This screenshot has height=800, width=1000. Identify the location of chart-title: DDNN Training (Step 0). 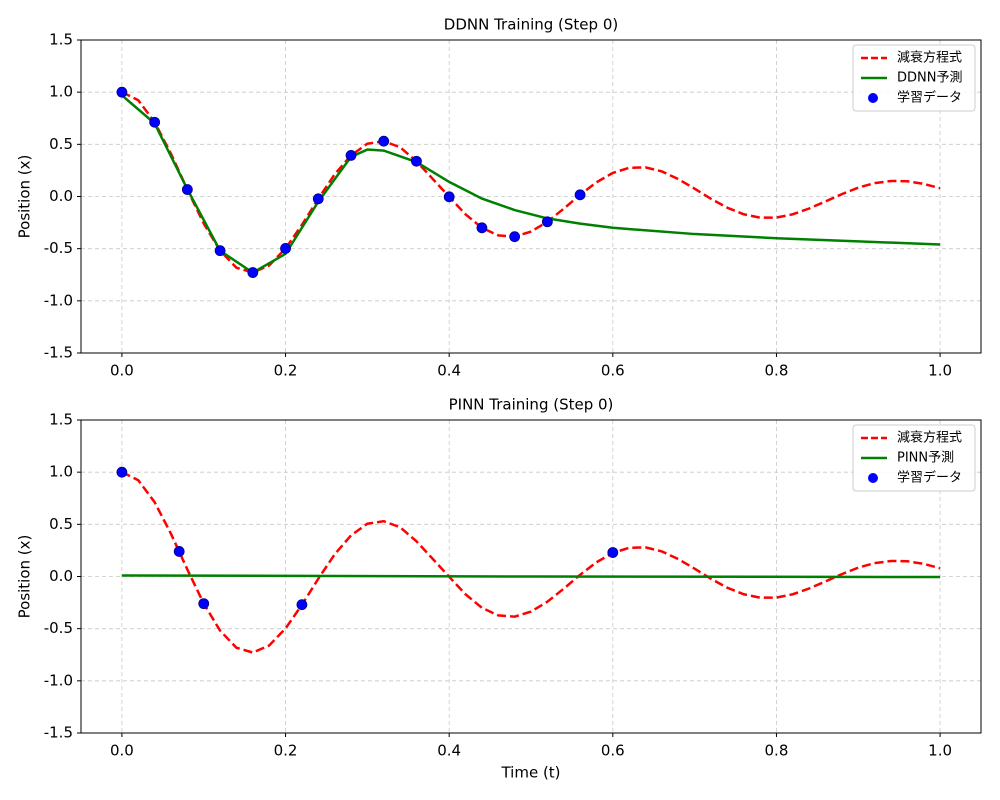
(531, 25).